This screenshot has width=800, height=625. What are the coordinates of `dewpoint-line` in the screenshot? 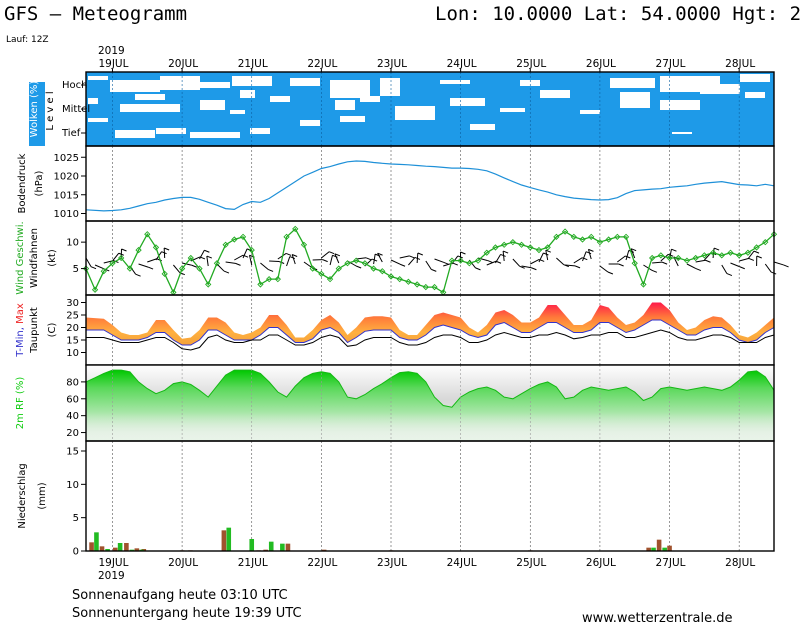 It's located at (430, 340).